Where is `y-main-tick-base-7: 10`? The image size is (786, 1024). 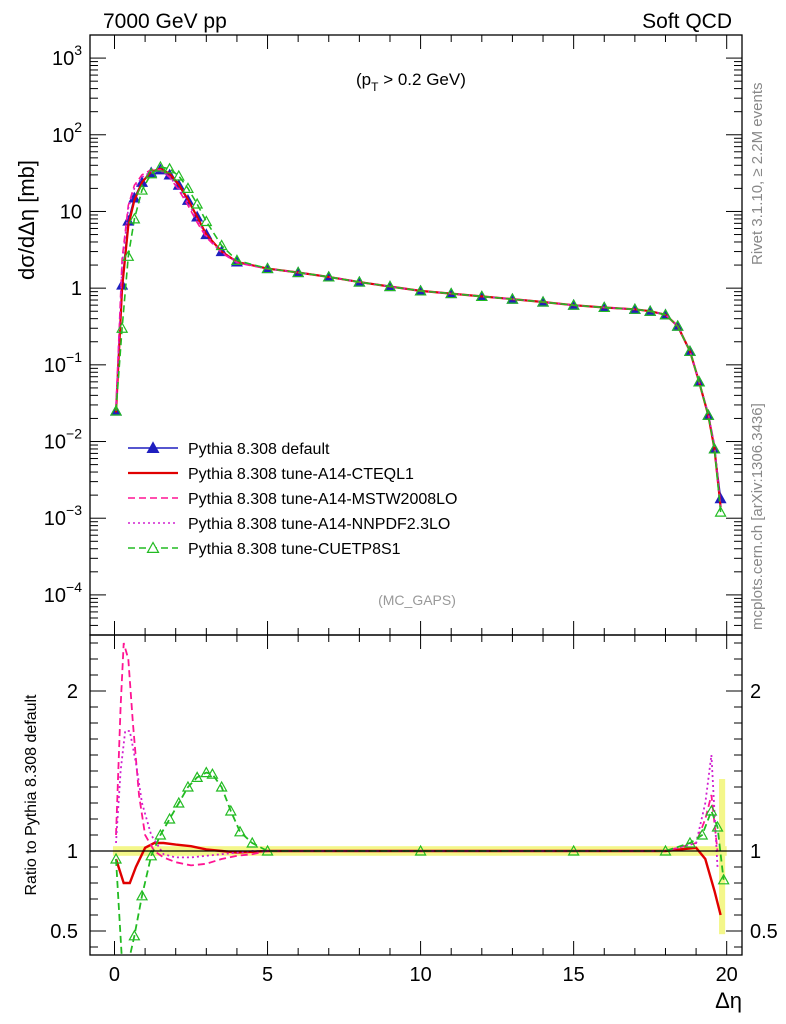
y-main-tick-base-7: 10 is located at coordinates (55, 596).